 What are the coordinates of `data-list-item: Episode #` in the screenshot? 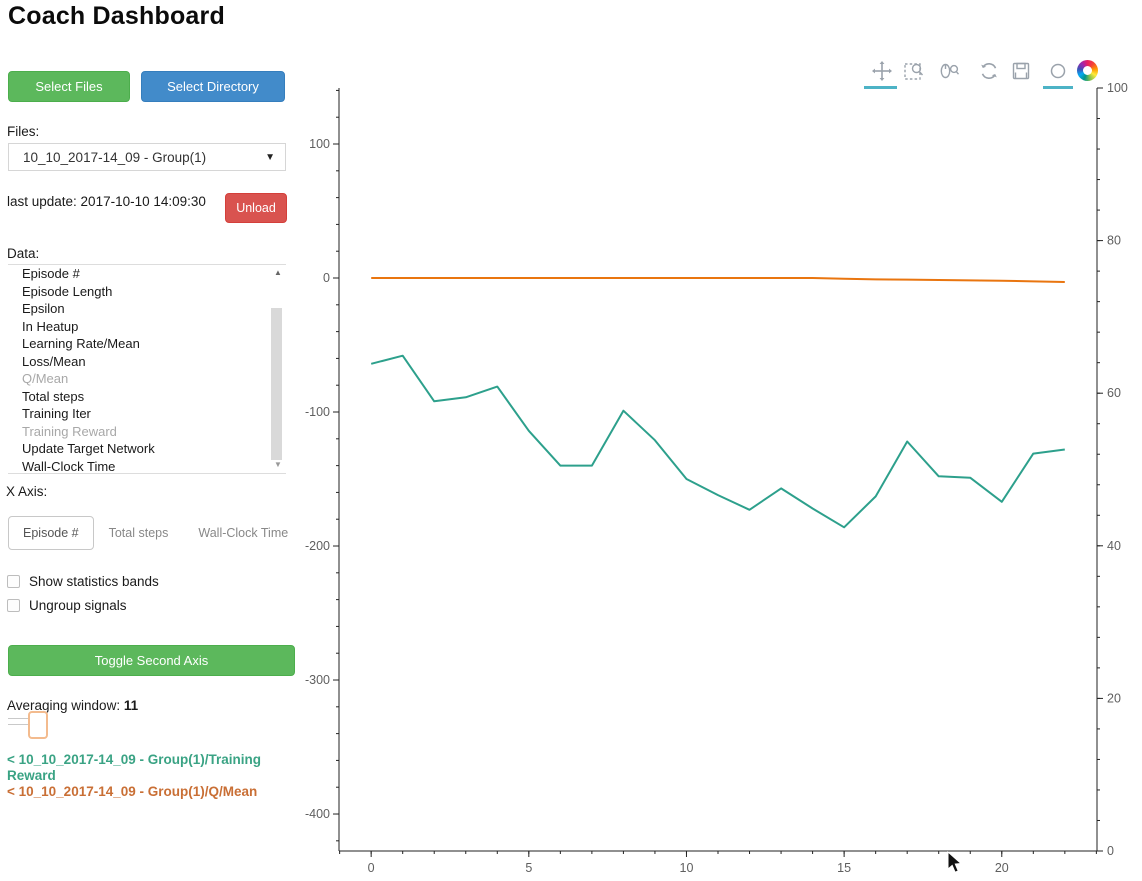 It's located at (51, 273).